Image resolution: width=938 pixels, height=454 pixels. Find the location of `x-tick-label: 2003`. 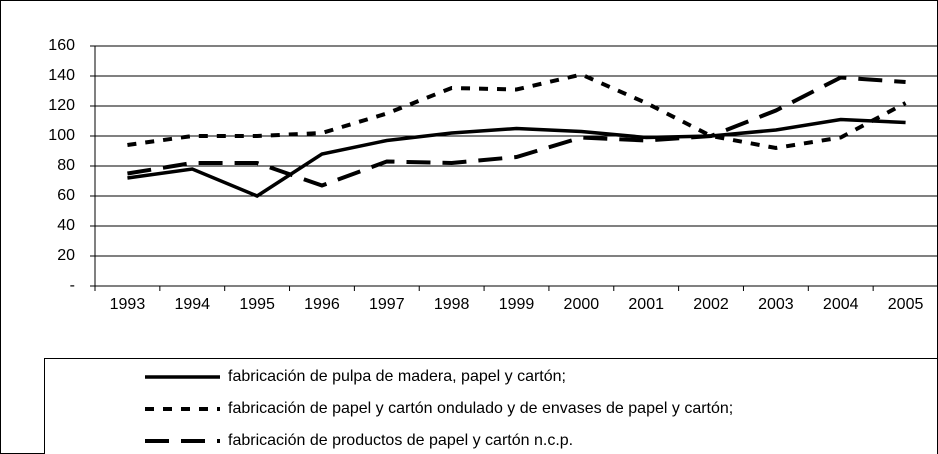

x-tick-label: 2003 is located at coordinates (776, 304).